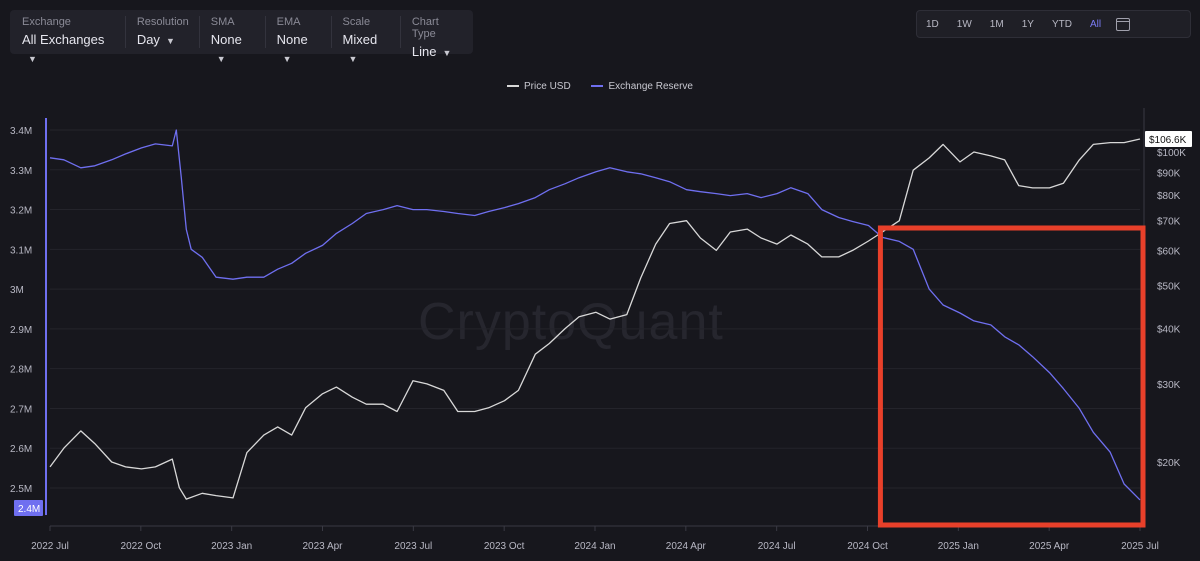  I want to click on legend-swatch-price, so click(513, 86).